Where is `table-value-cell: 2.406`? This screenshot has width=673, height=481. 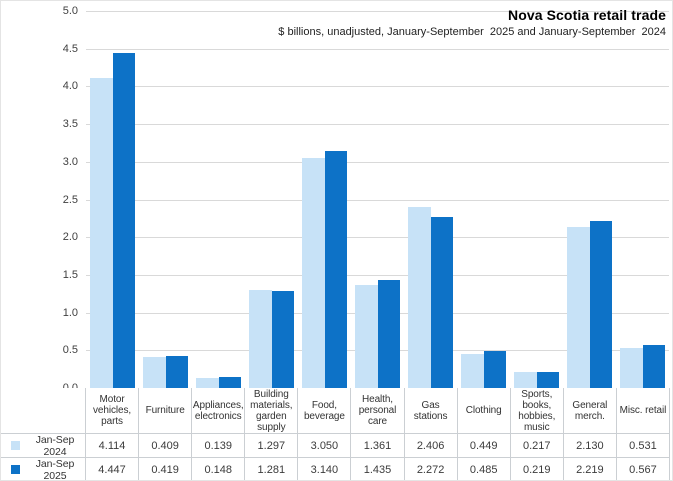 table-value-cell: 2.406 is located at coordinates (431, 446).